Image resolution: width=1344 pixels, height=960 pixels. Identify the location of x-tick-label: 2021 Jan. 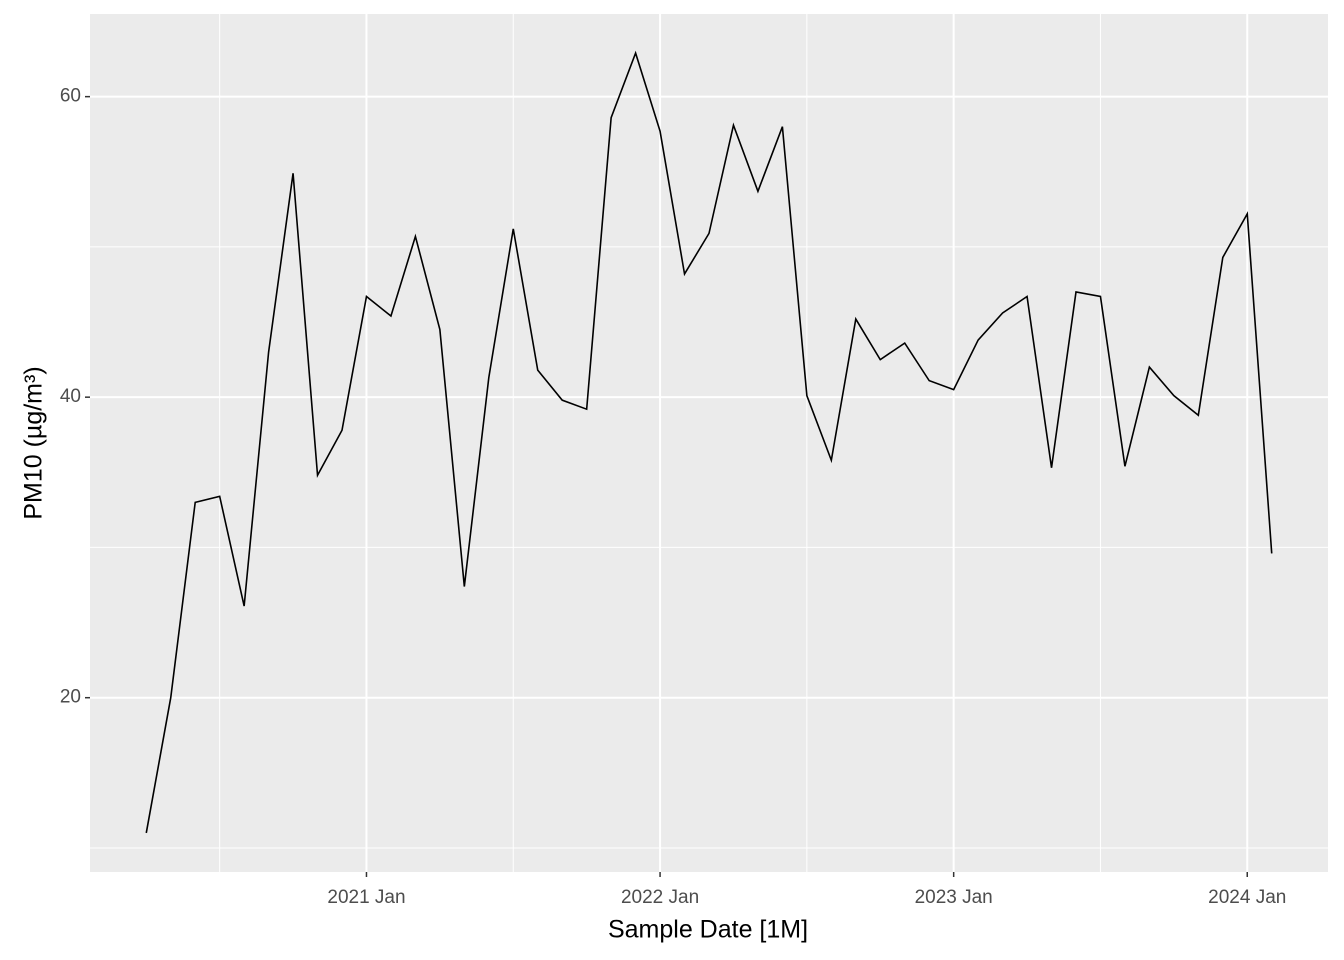
(366, 897).